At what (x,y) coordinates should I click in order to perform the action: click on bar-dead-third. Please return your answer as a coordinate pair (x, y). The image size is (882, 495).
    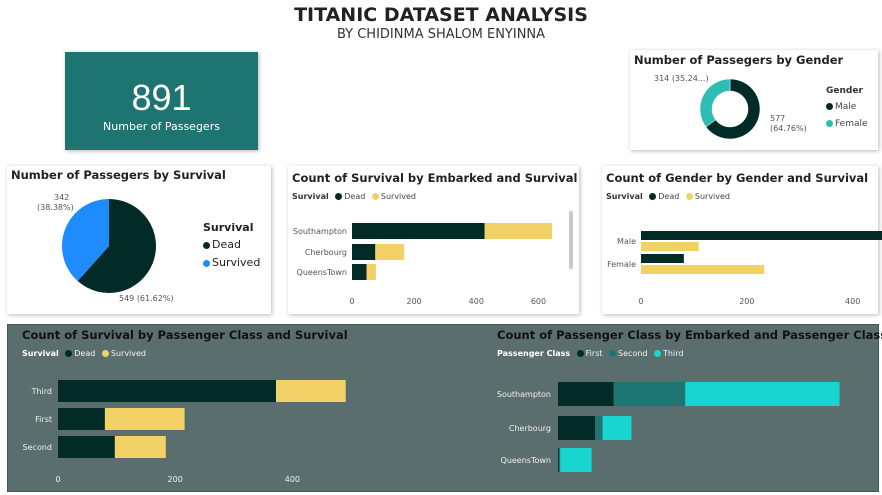
    Looking at the image, I should click on (167, 391).